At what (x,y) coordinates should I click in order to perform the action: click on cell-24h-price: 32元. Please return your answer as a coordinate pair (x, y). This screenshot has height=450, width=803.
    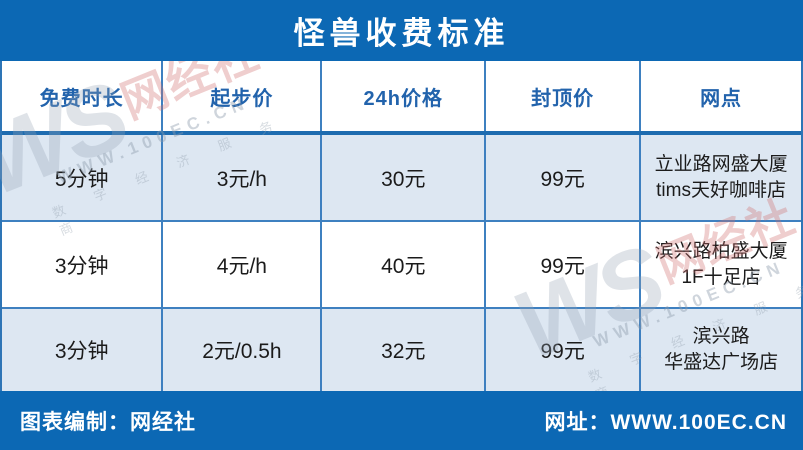
    Looking at the image, I should click on (404, 350).